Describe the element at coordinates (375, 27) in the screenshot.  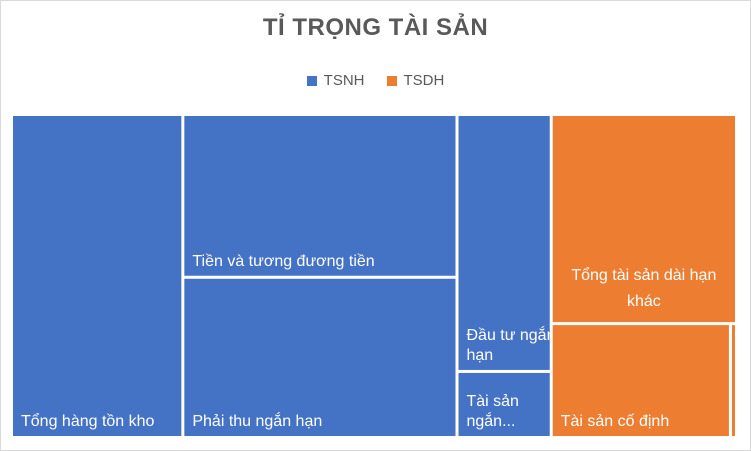
I see `chart-title: TỈ TRỌNG TÀI SẢN` at that location.